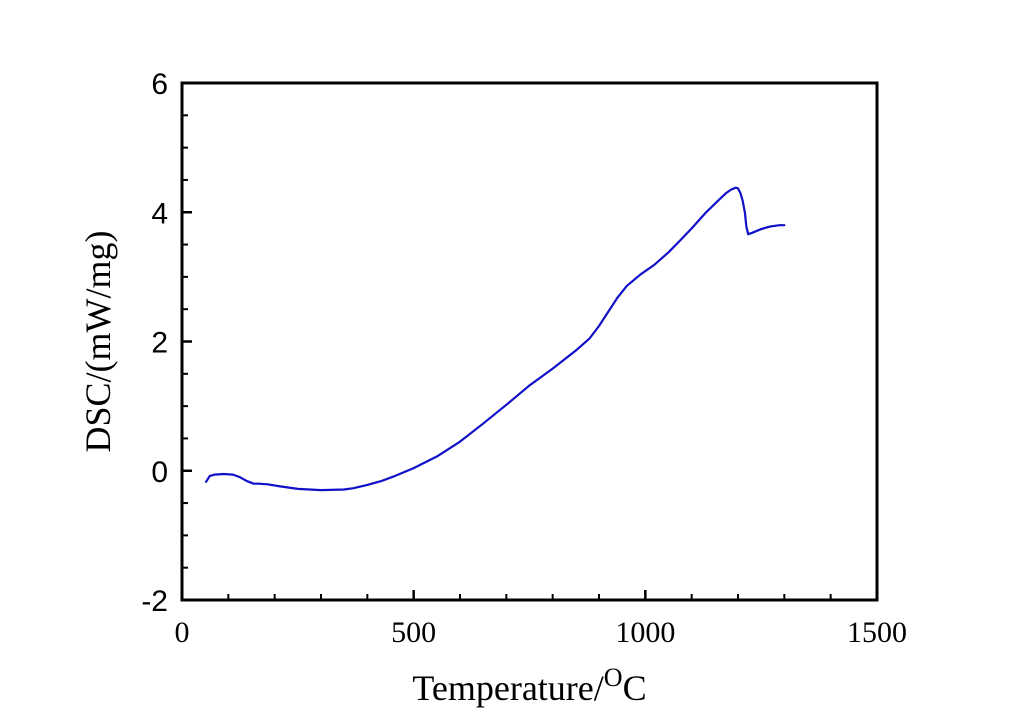 Image resolution: width=1018 pixels, height=726 pixels. What do you see at coordinates (645, 632) in the screenshot?
I see `x-tick-label: 1000` at bounding box center [645, 632].